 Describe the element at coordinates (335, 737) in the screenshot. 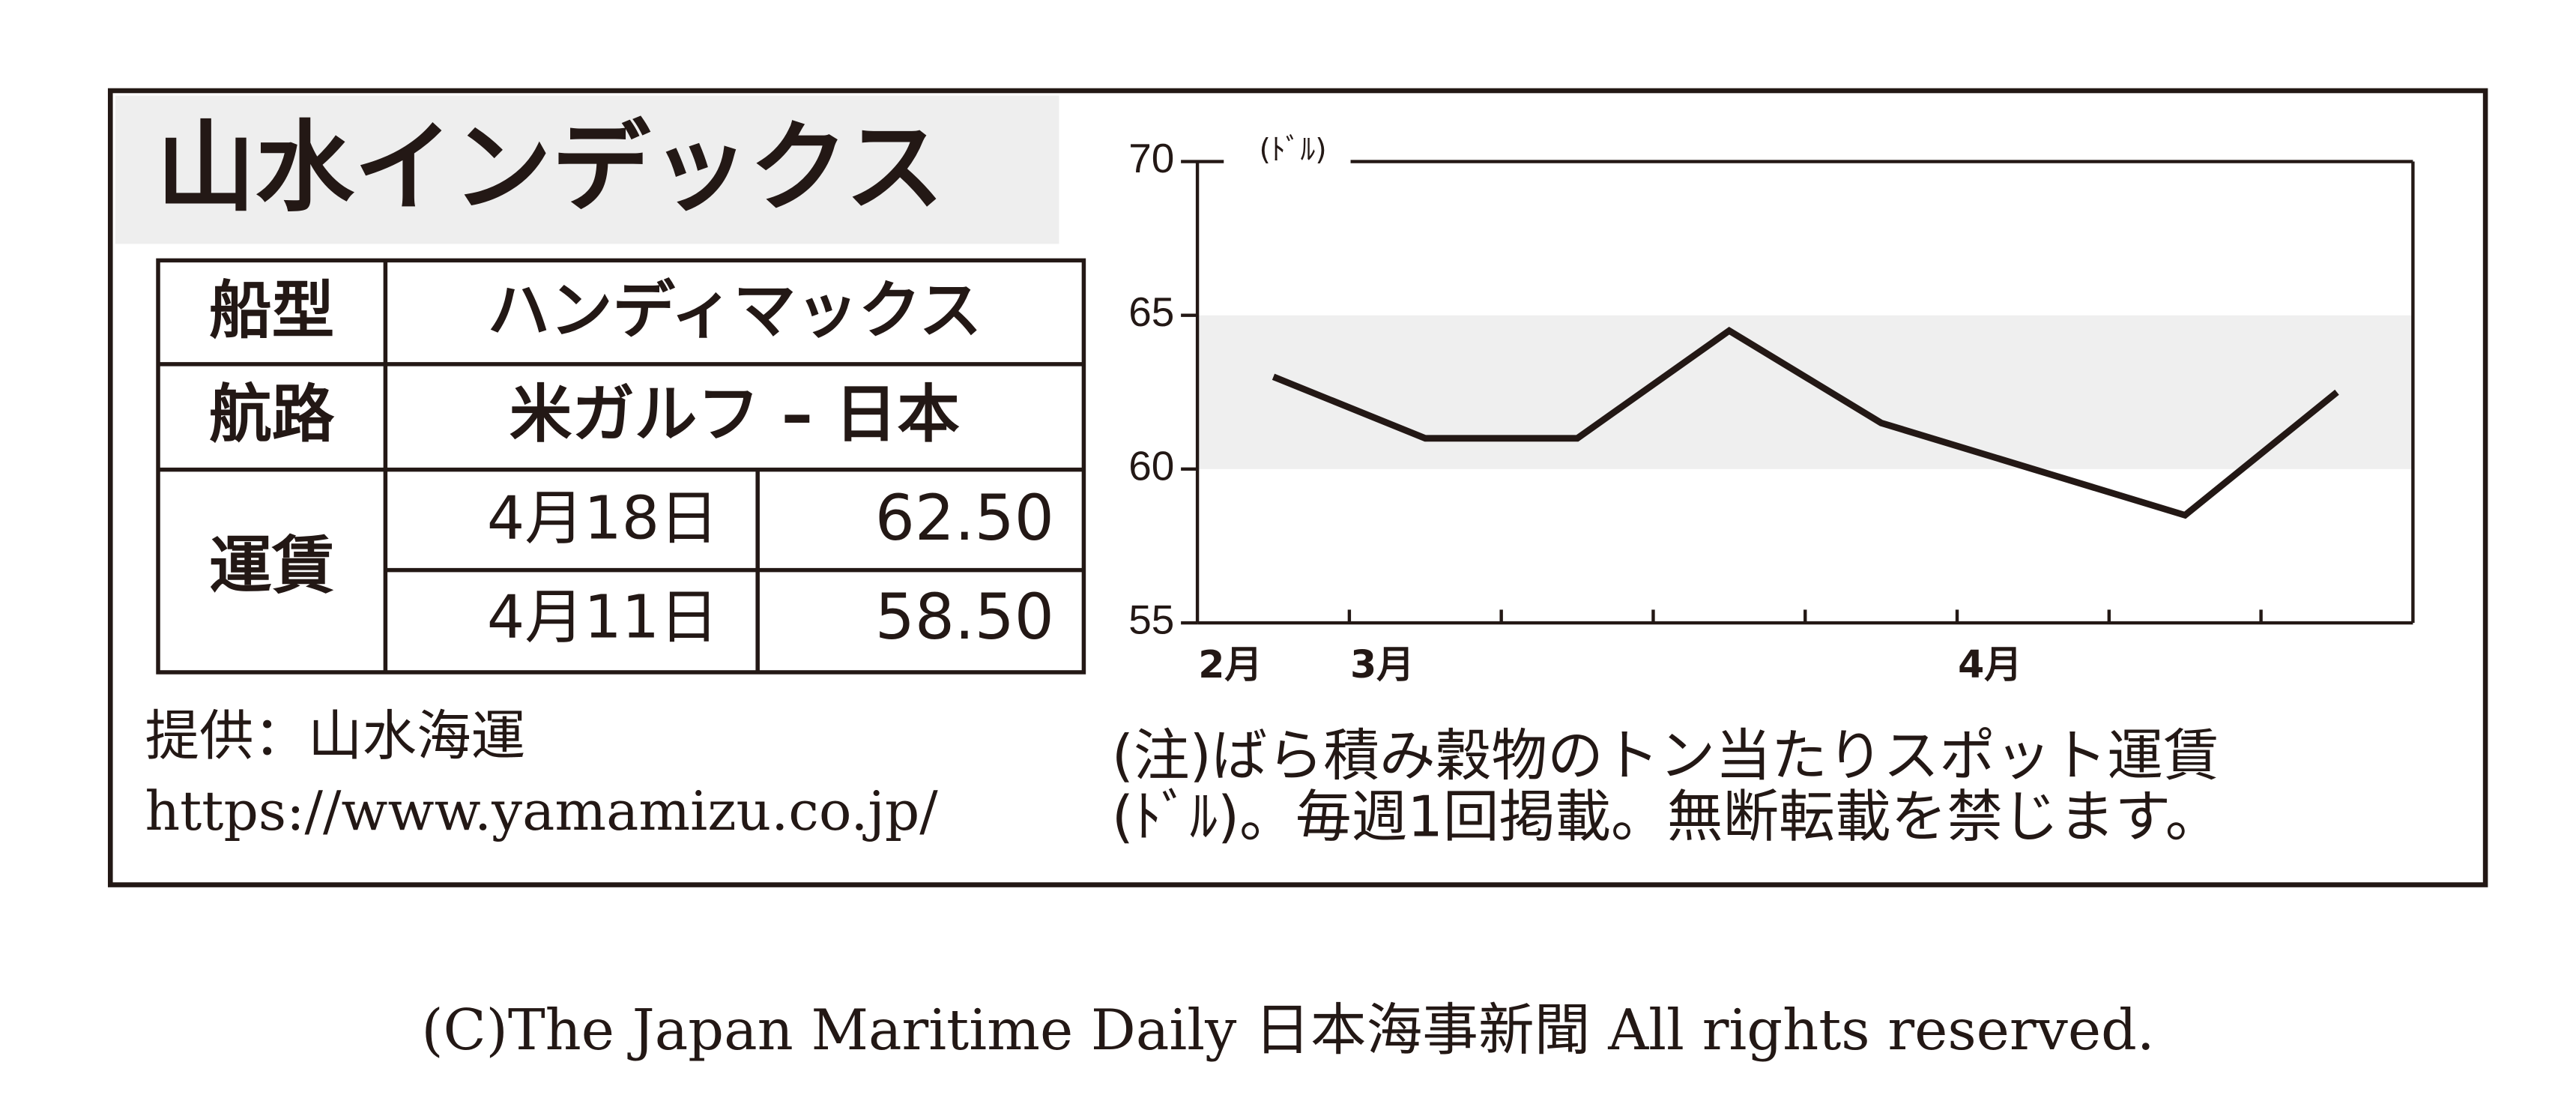

I see `source: 提供：山水海運` at that location.